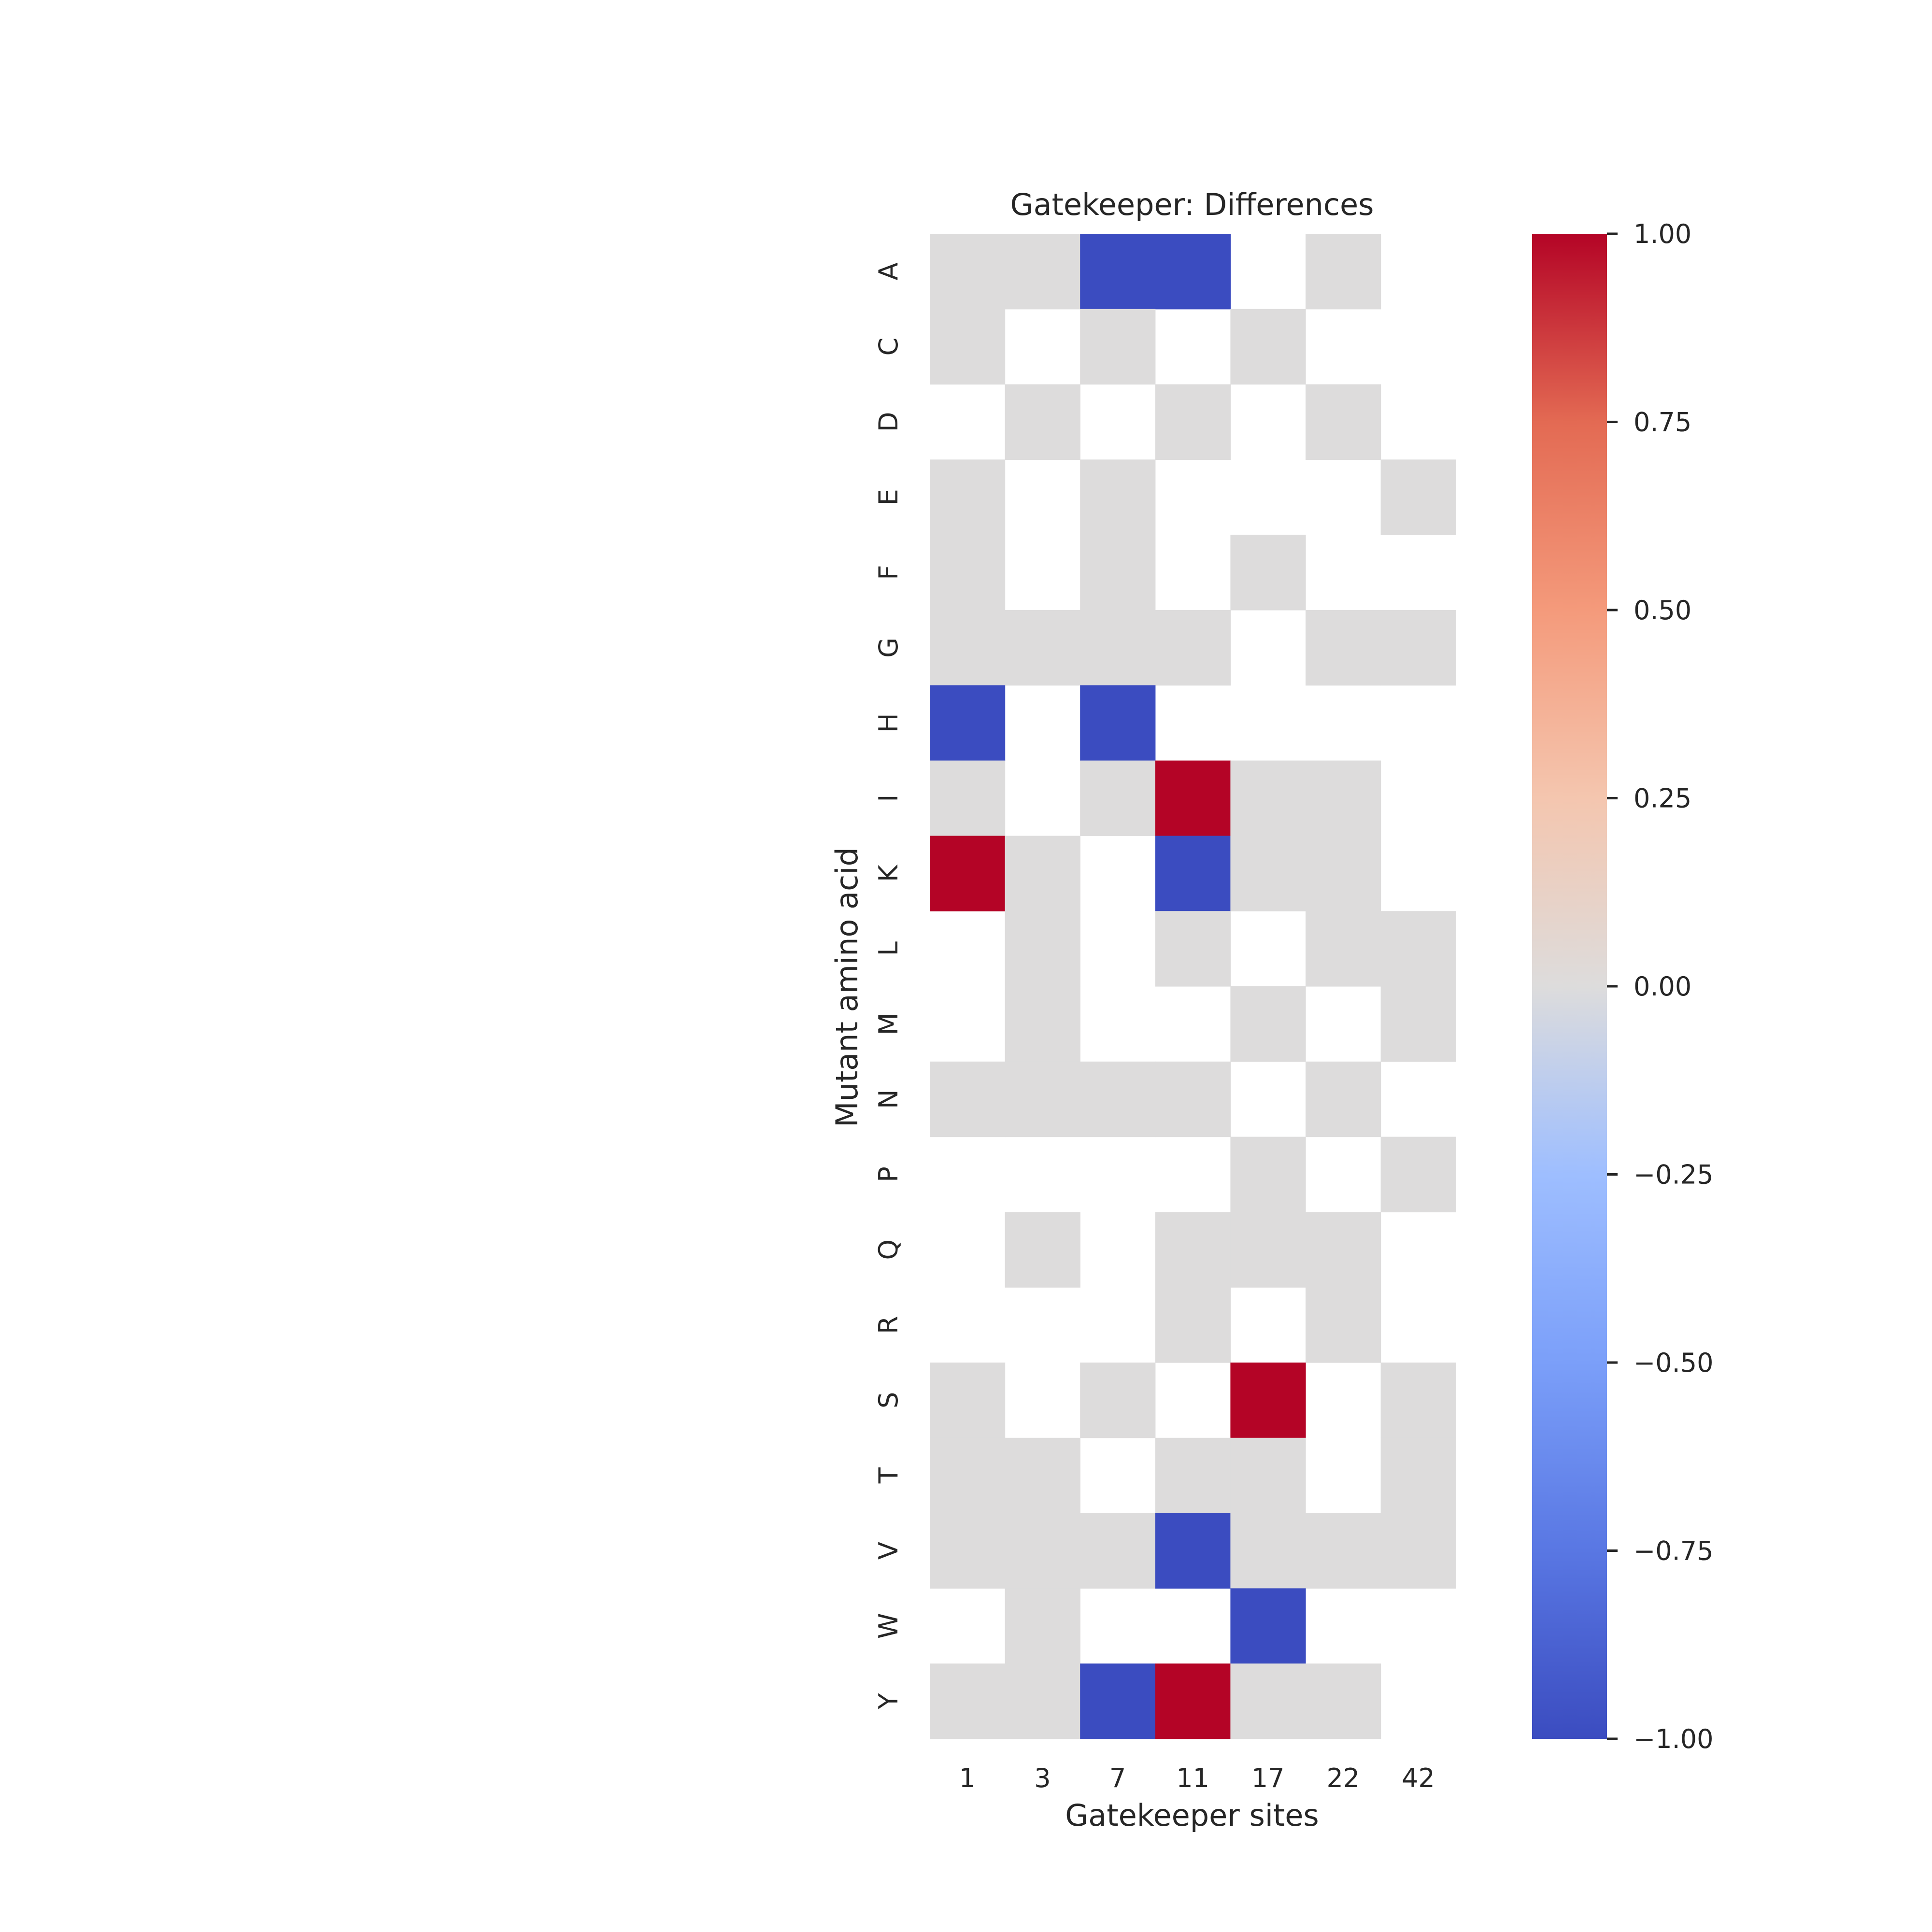 This screenshot has height=1932, width=1932. Describe the element at coordinates (888, 271) in the screenshot. I see `y-tick-label: A` at that location.